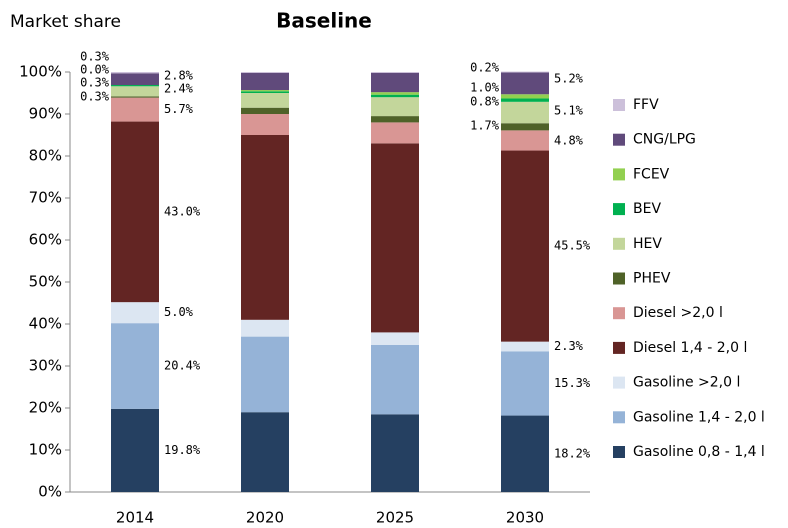 The height and width of the screenshot is (528, 788). What do you see at coordinates (50, 492) in the screenshot?
I see `y-tick-label: 0%` at bounding box center [50, 492].